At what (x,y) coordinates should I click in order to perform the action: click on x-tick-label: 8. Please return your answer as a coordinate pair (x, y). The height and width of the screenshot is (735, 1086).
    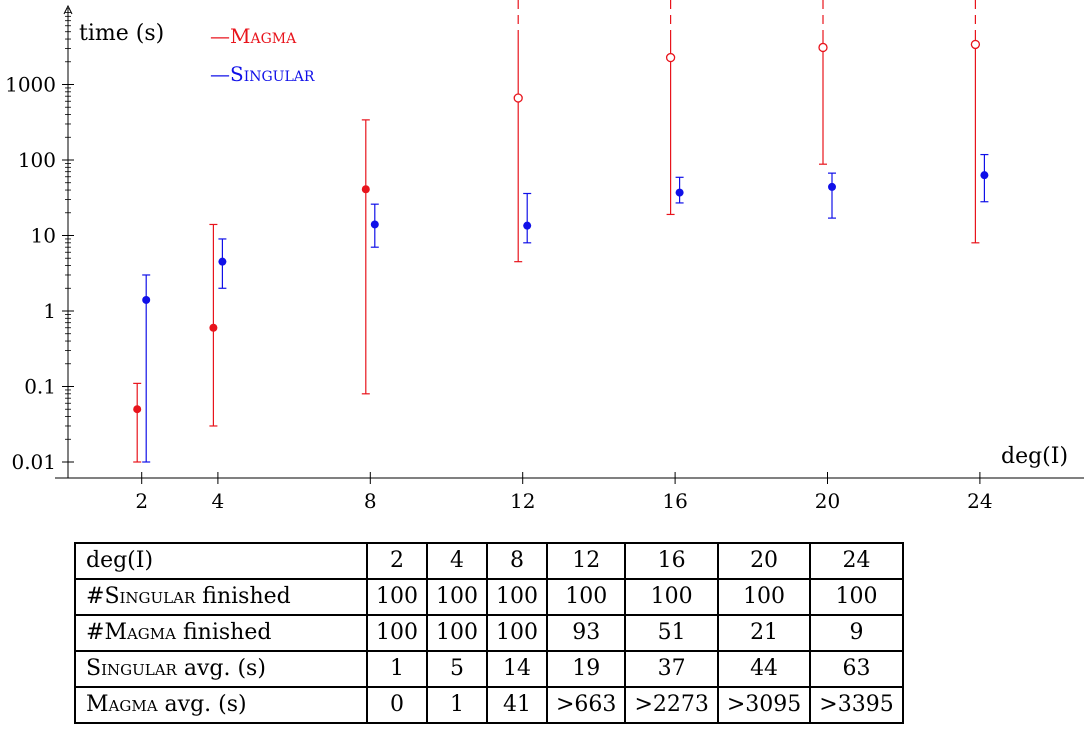
    Looking at the image, I should click on (370, 501).